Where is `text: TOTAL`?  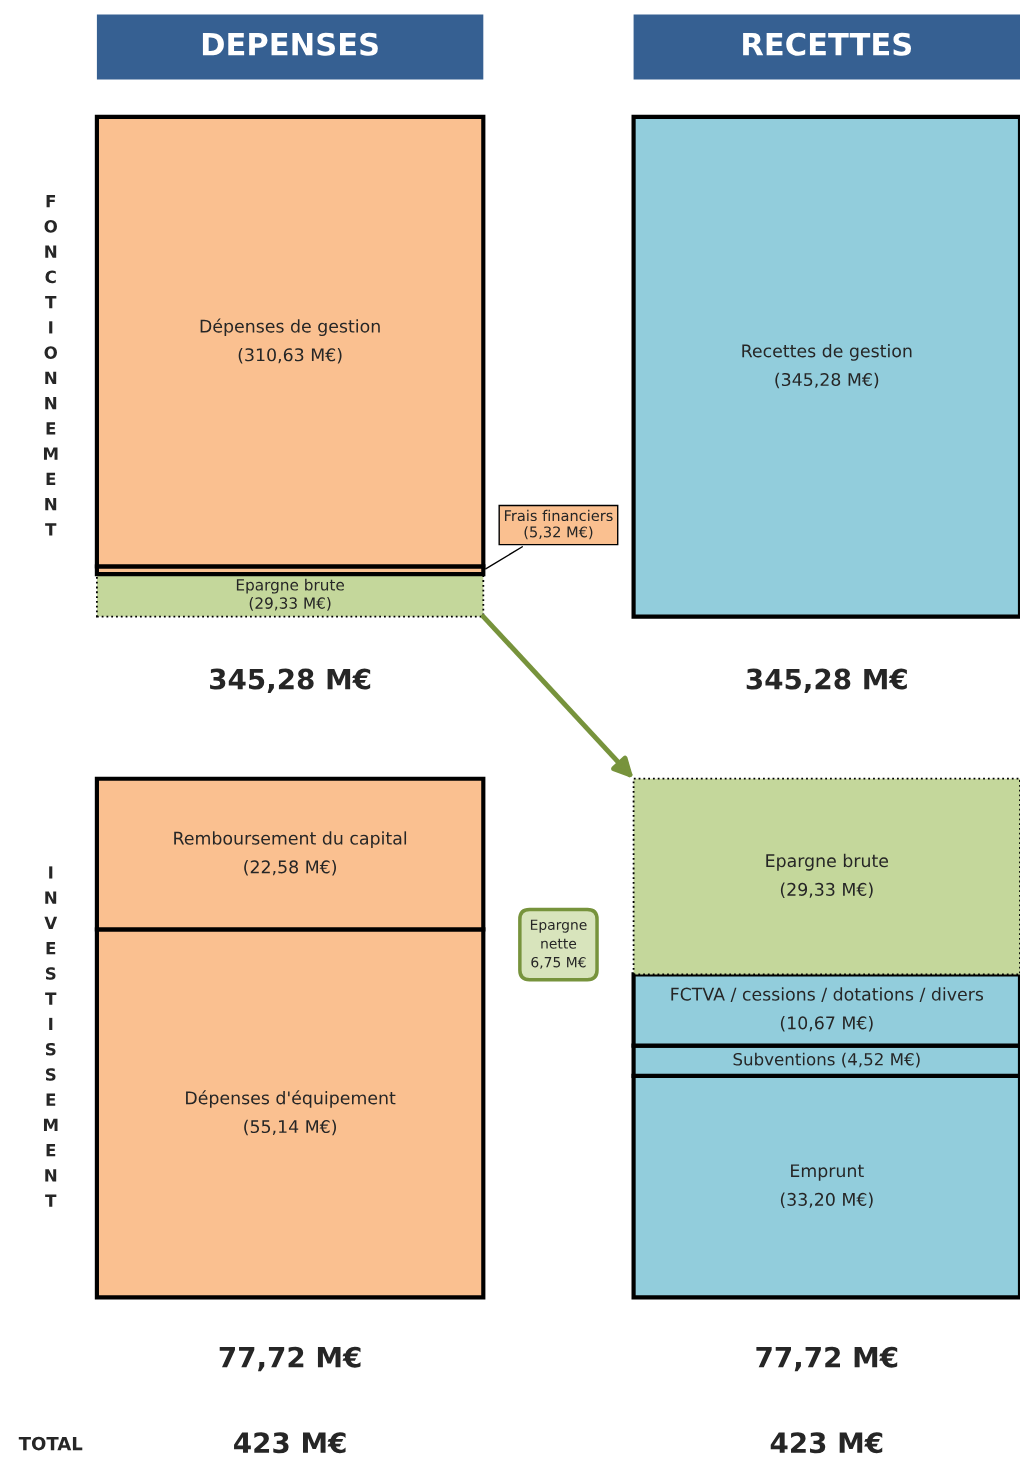
text: TOTAL is located at coordinates (50, 1443).